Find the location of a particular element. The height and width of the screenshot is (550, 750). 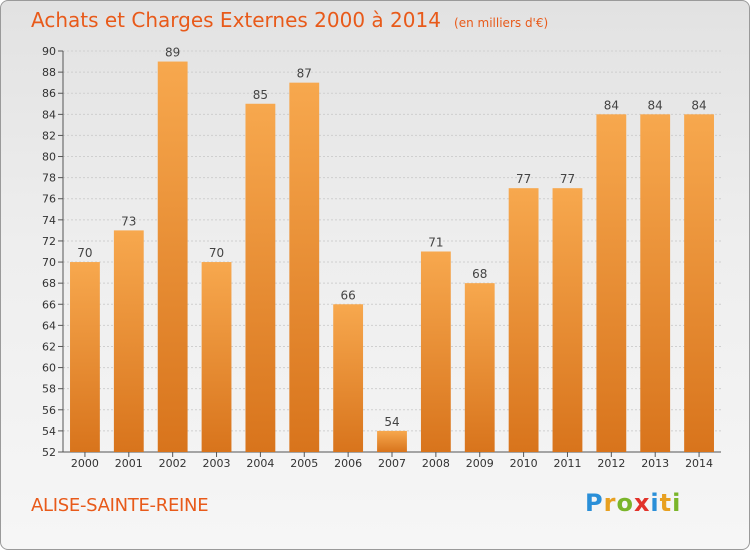

y-tick-label: 90 is located at coordinates (49, 51).